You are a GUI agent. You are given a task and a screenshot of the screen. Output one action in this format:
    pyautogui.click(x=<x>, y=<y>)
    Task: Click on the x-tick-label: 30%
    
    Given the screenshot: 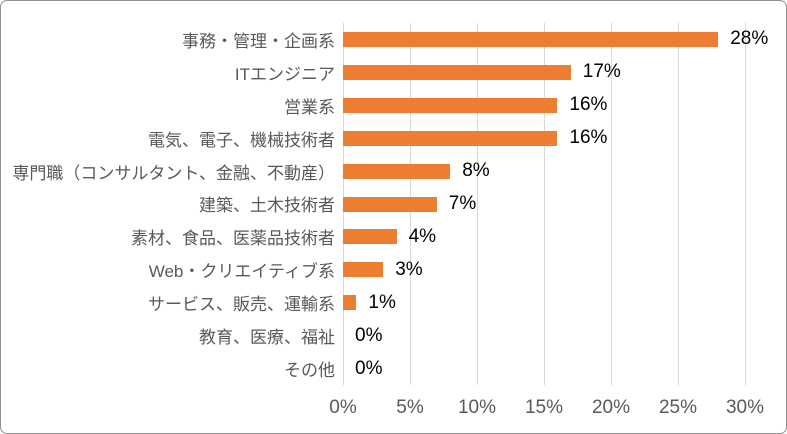 What is the action you would take?
    pyautogui.click(x=745, y=407)
    